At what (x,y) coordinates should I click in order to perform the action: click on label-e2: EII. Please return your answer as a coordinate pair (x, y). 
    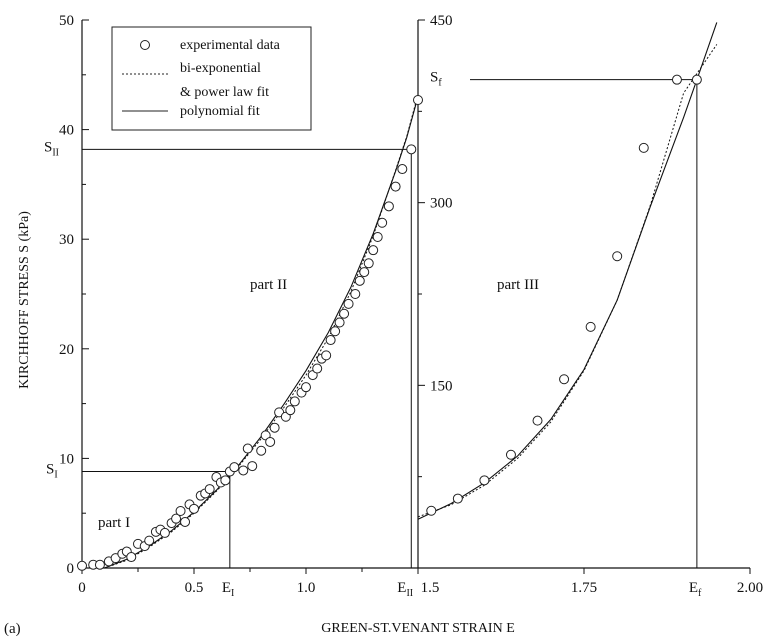
    Looking at the image, I should click on (405, 589).